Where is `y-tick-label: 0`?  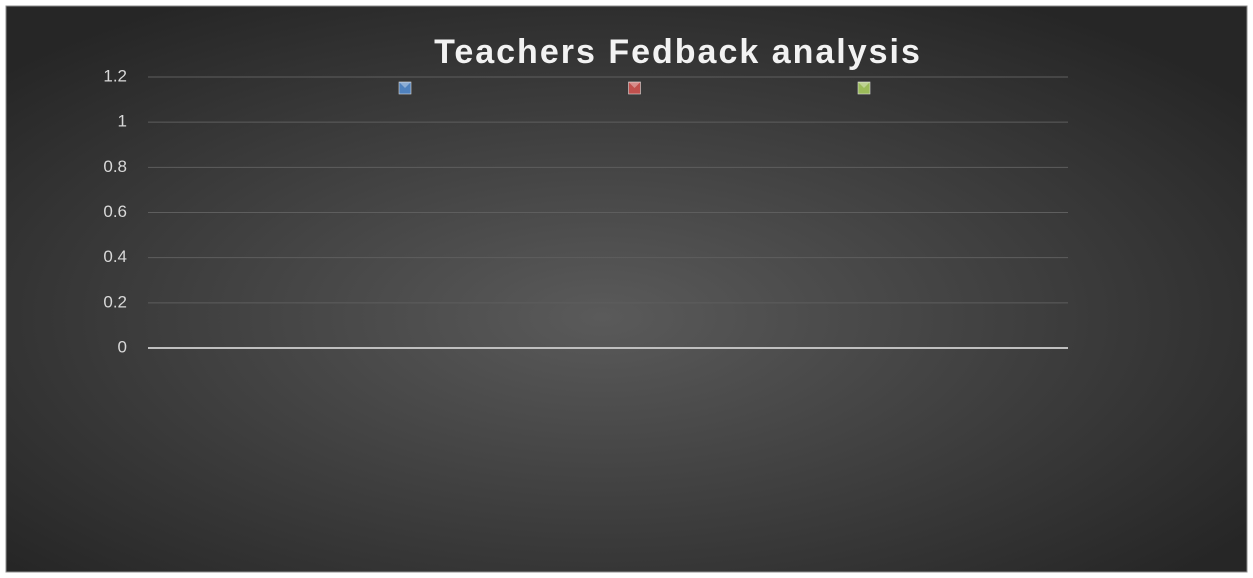 y-tick-label: 0 is located at coordinates (122, 346).